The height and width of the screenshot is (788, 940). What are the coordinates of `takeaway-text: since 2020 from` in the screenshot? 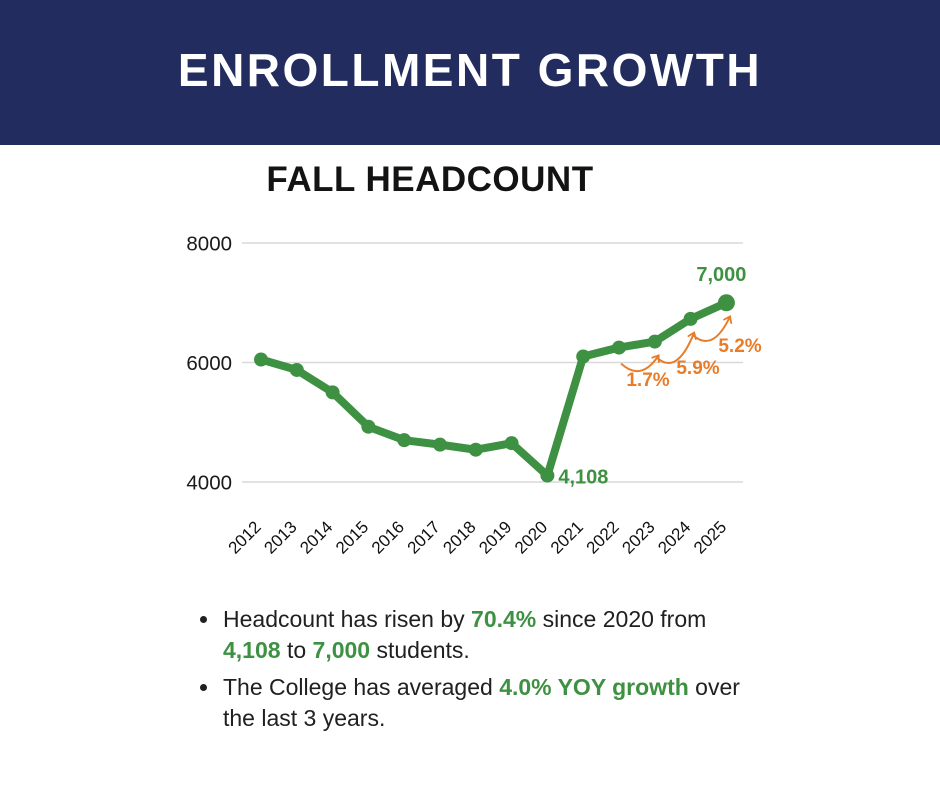 It's located at (621, 619).